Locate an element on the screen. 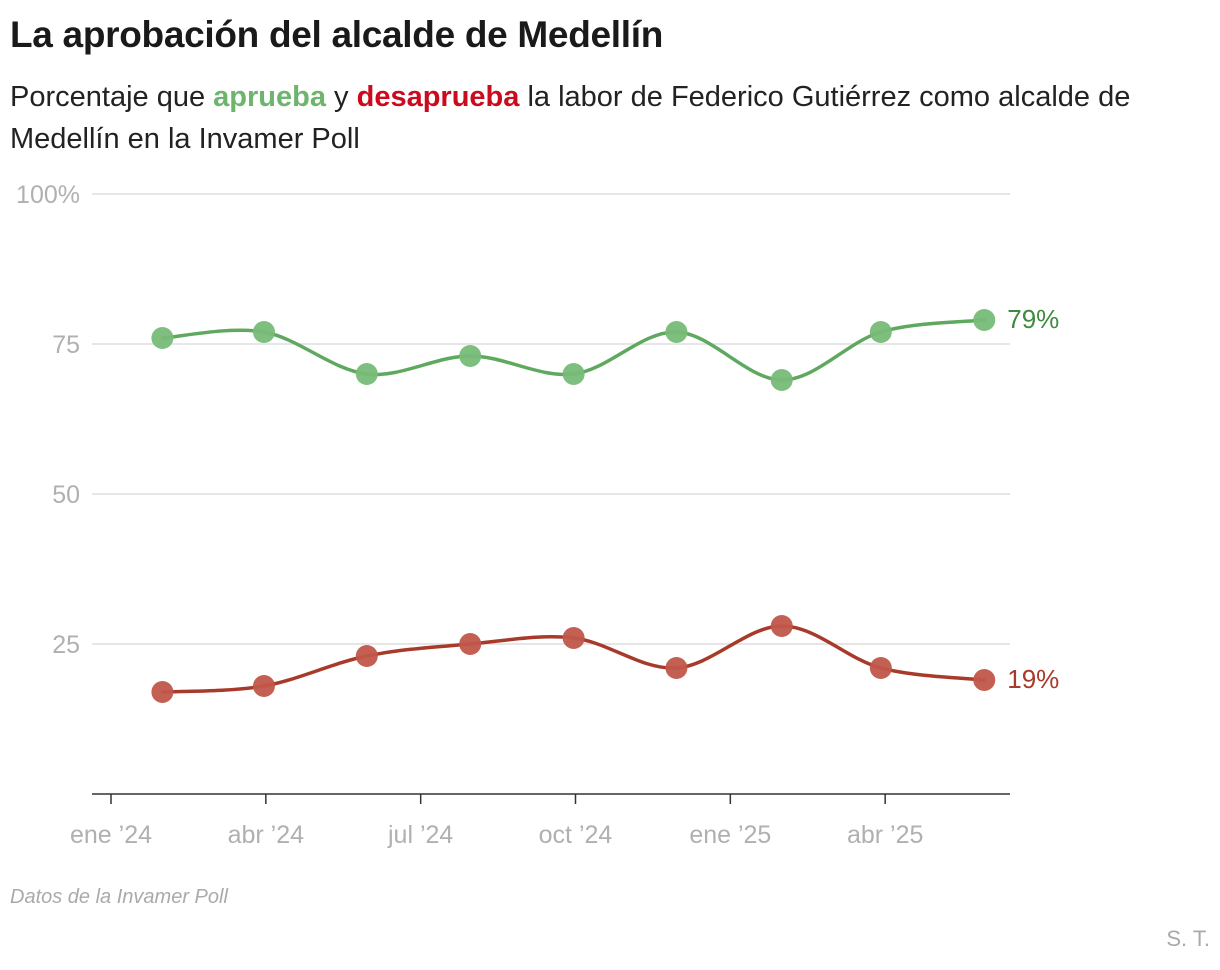  author-credit: S. T. is located at coordinates (1188, 938).